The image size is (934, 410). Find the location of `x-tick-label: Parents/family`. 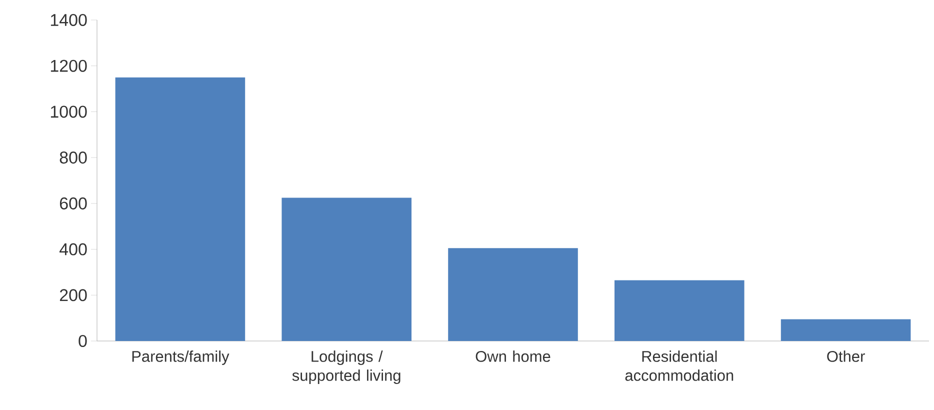

x-tick-label: Parents/family is located at coordinates (181, 357).